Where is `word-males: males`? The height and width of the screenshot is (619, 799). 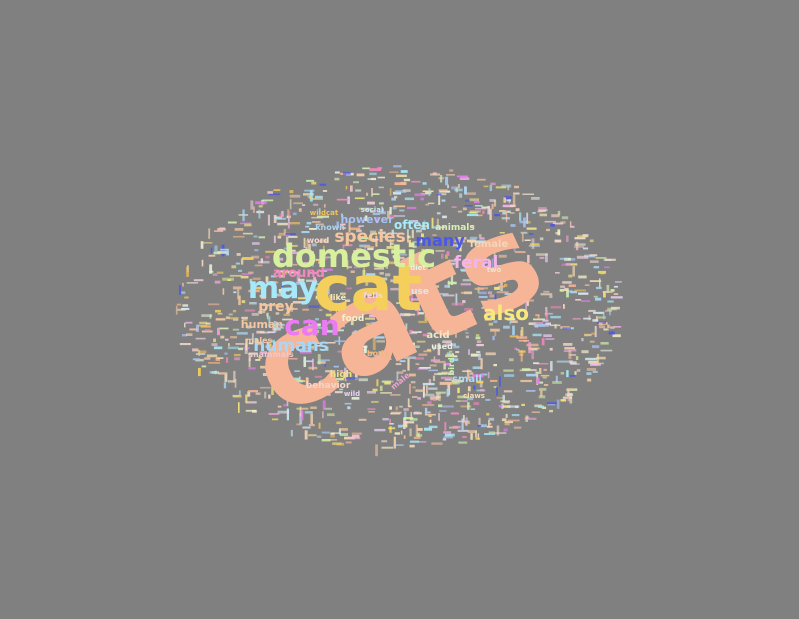 word-males: males is located at coordinates (259, 340).